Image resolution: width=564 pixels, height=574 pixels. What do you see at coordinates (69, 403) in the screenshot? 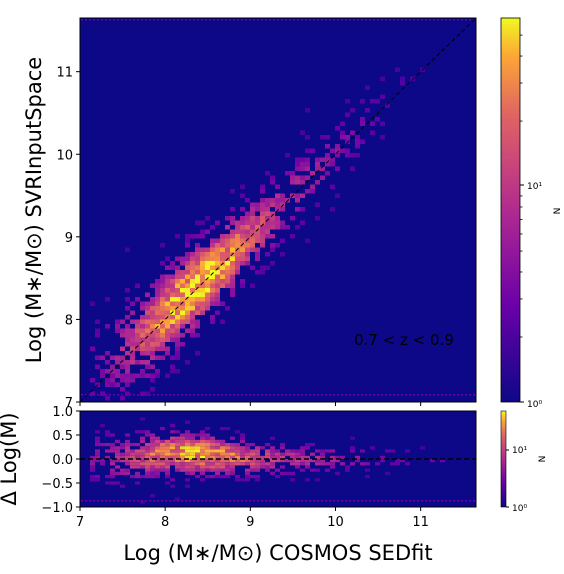
I see `y-tick-label: 7` at bounding box center [69, 403].